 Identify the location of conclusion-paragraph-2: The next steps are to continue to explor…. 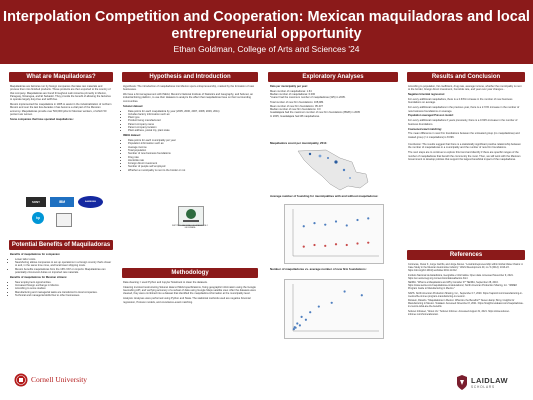
(464, 156).